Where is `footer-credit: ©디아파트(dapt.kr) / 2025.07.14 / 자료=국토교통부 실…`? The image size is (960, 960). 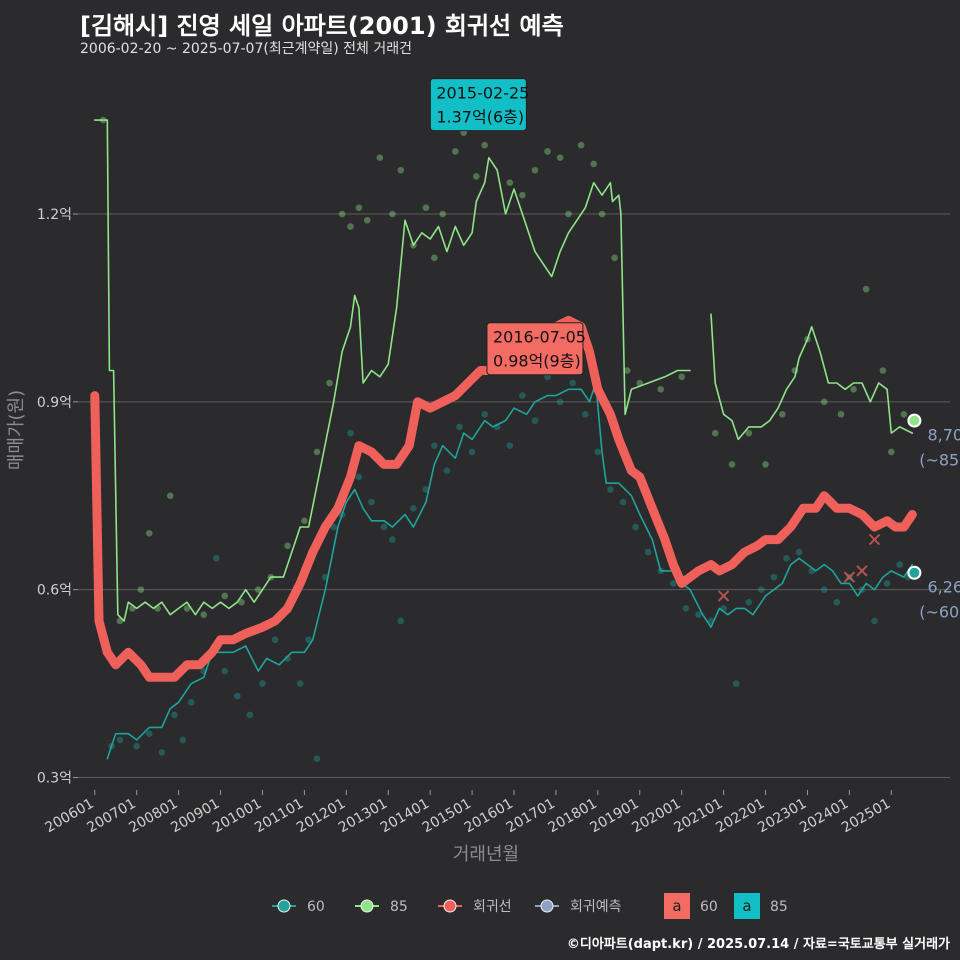
footer-credit: ©디아파트(dapt.kr) / 2025.07.14 / 자료=국토교통부 실… is located at coordinates (758, 944).